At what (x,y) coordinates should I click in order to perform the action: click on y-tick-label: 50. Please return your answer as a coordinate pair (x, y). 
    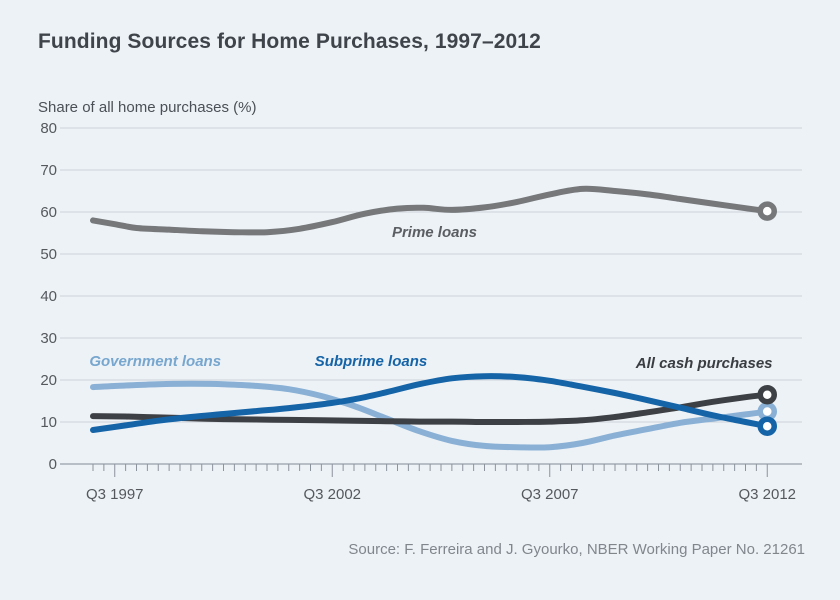
    Looking at the image, I should click on (48, 254).